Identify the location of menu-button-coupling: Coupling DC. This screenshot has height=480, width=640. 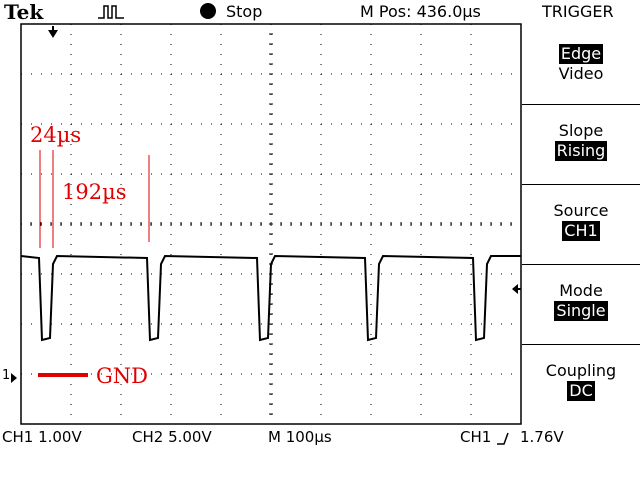
(581, 385).